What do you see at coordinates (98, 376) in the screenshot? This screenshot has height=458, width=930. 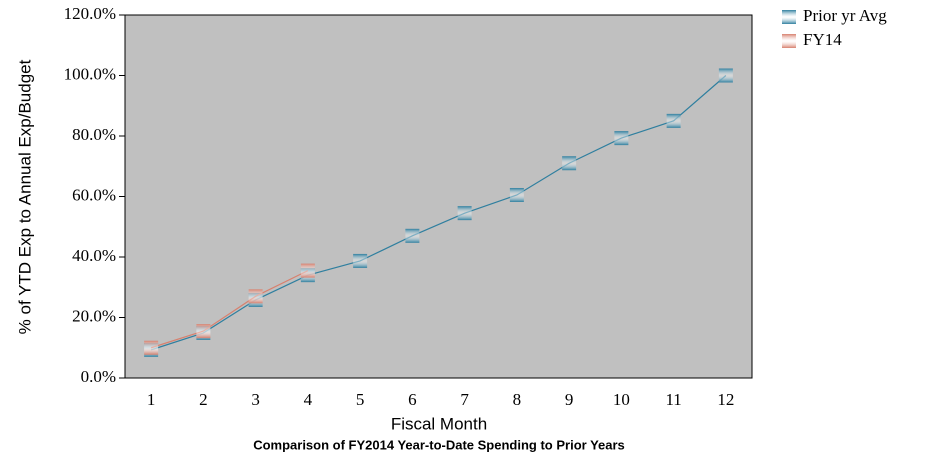 I see `y-tick-label: 0.0%` at bounding box center [98, 376].